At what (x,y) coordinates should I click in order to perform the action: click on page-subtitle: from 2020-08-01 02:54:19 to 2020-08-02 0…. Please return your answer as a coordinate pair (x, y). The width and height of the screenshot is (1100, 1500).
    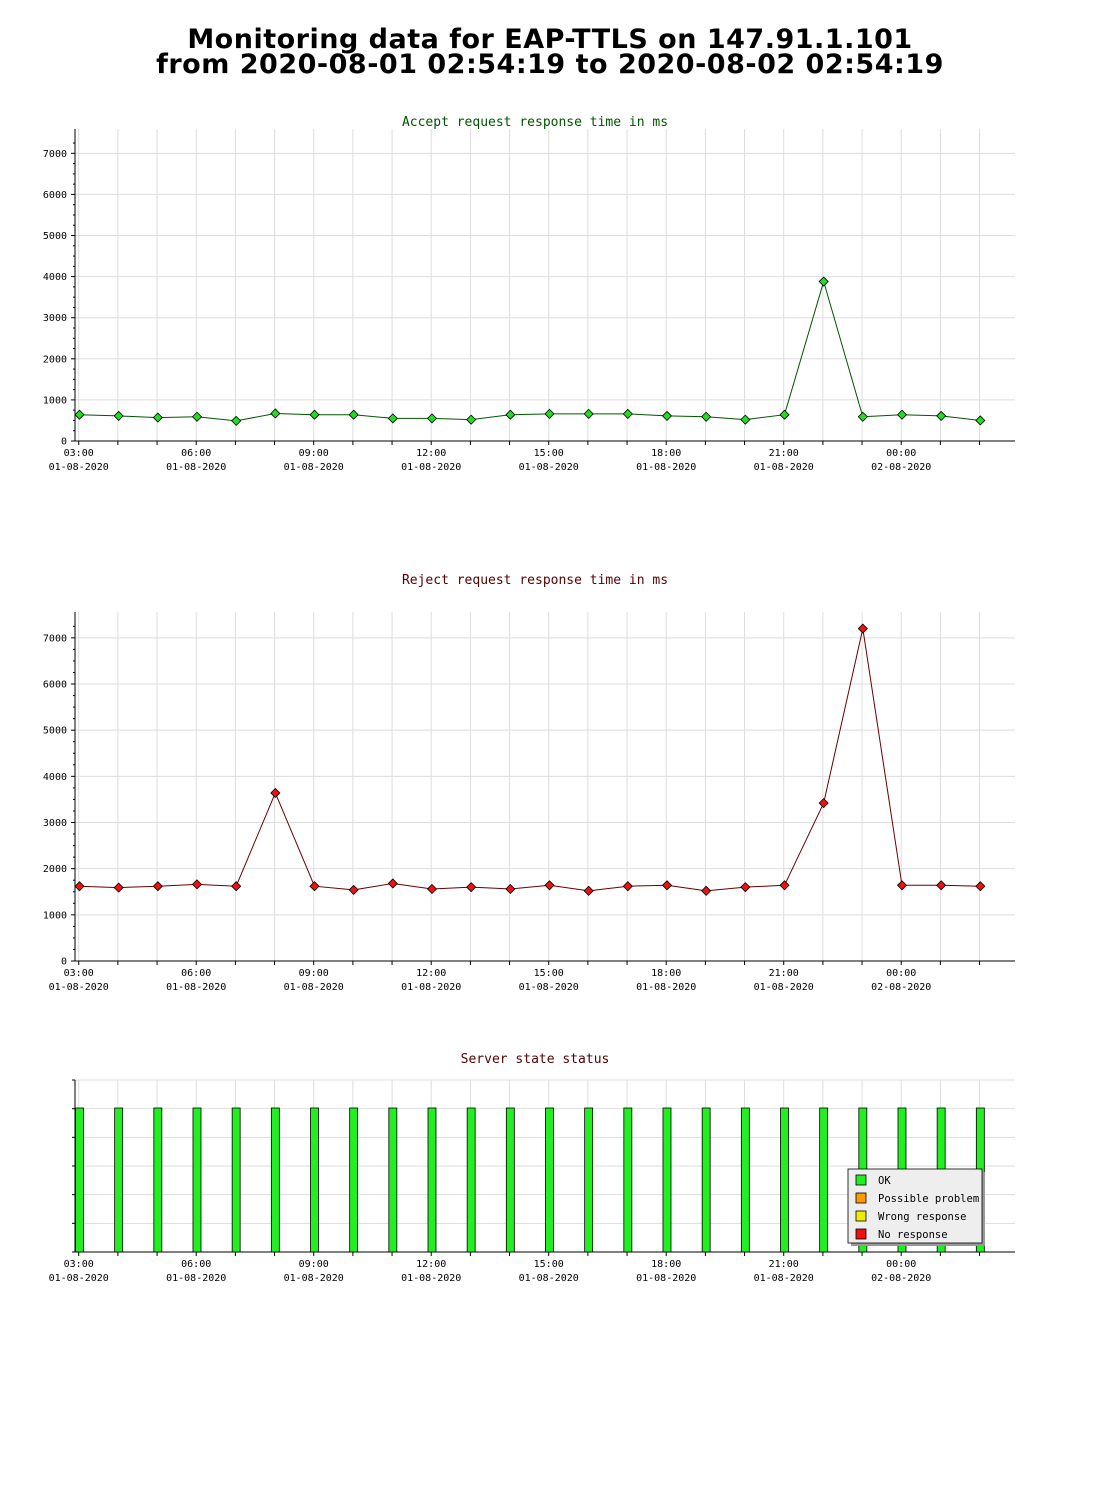
    Looking at the image, I should click on (550, 64).